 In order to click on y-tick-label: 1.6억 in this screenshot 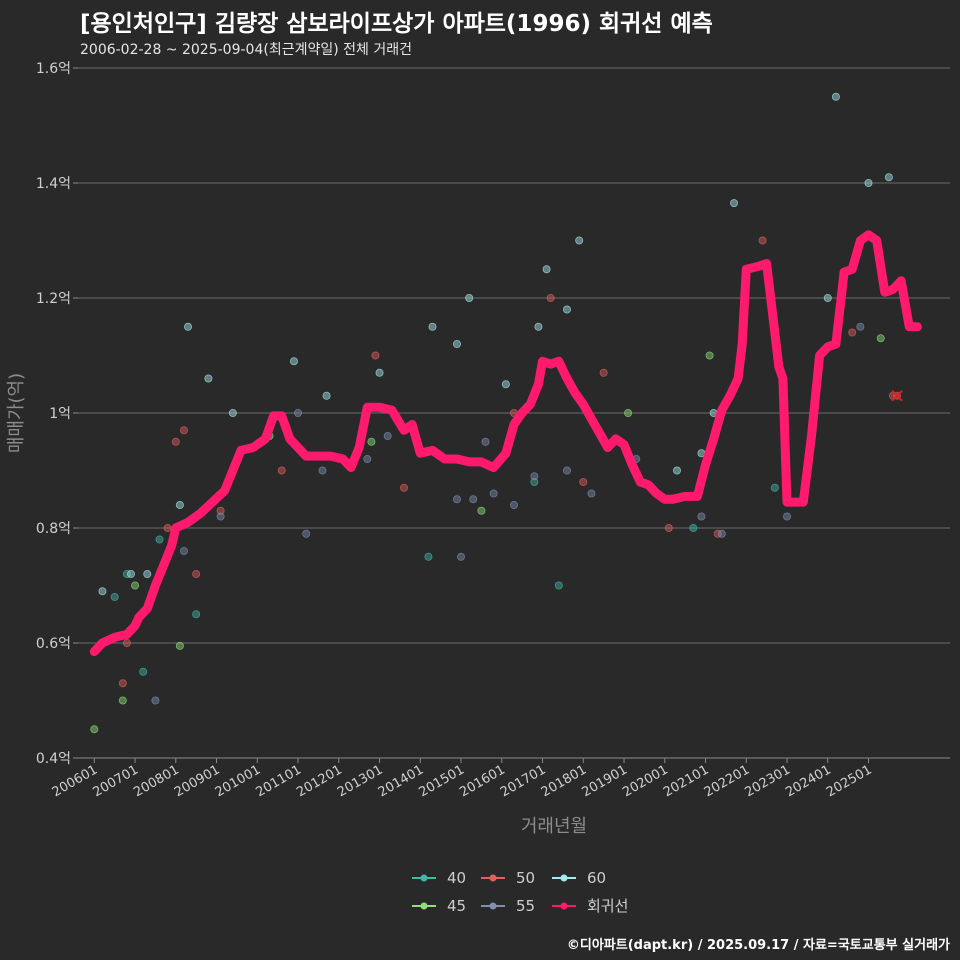, I will do `click(53, 69)`.